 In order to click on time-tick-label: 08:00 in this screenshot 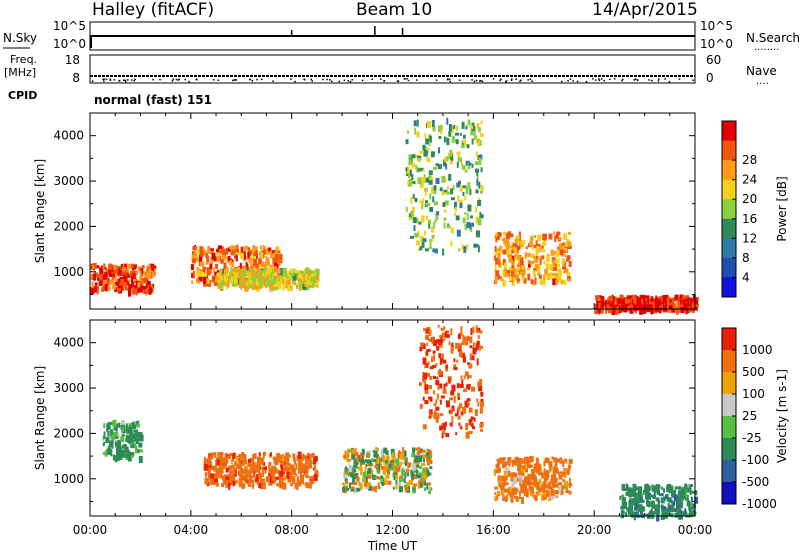, I will do `click(291, 530)`.